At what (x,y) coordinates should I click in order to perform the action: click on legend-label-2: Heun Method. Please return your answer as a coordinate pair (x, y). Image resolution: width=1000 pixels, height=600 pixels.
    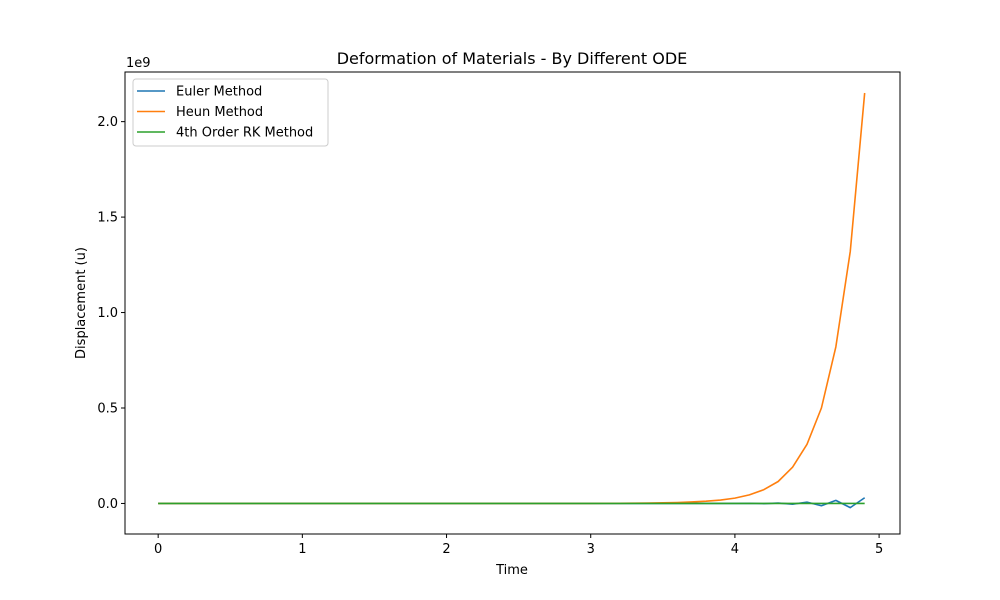
    Looking at the image, I should click on (219, 112).